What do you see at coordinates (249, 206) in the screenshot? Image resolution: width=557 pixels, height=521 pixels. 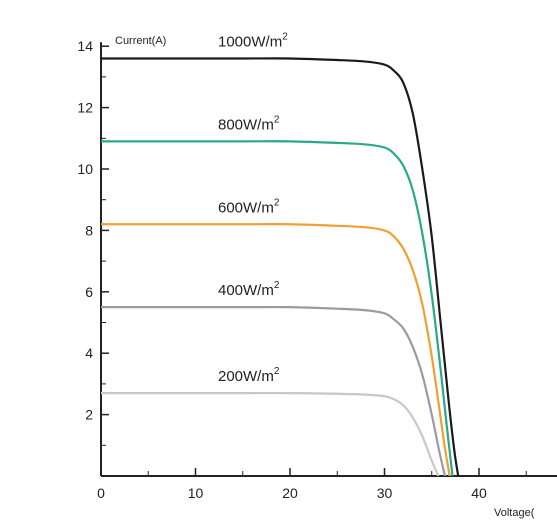 I see `series-label: 600W/m2` at bounding box center [249, 206].